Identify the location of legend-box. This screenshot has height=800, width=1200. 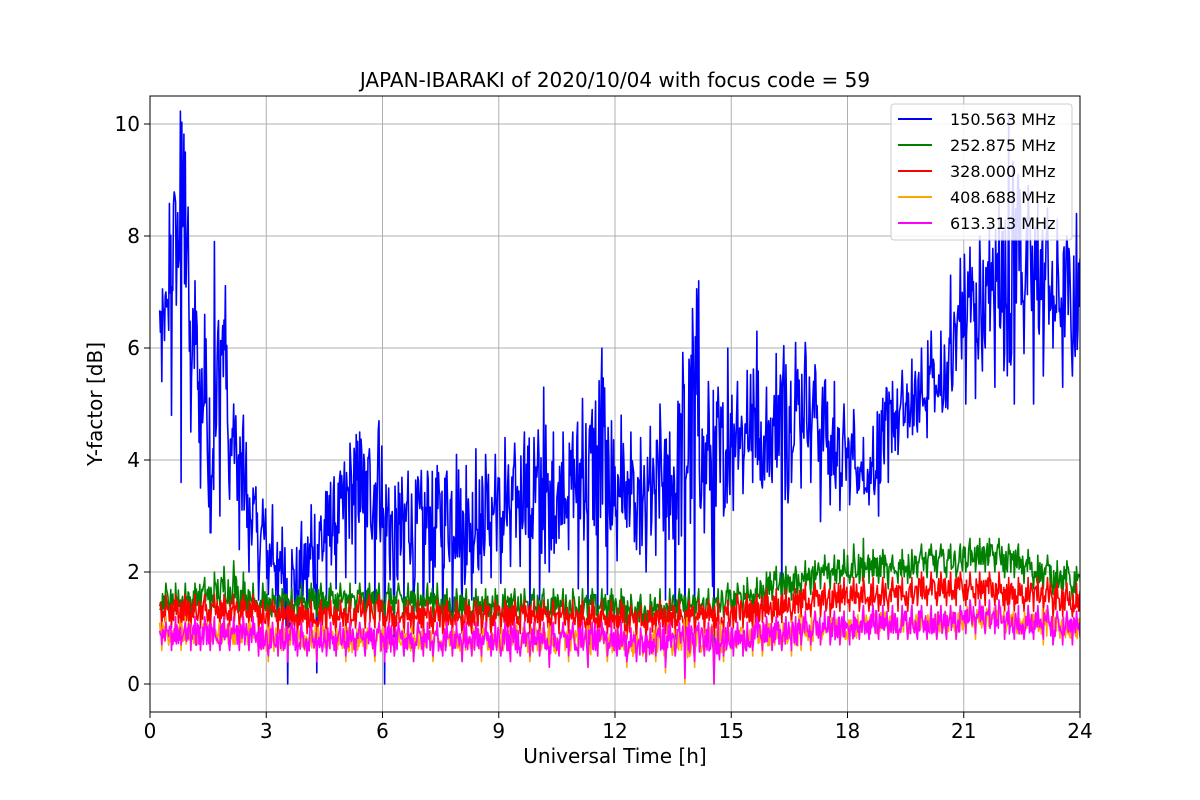
(981, 172).